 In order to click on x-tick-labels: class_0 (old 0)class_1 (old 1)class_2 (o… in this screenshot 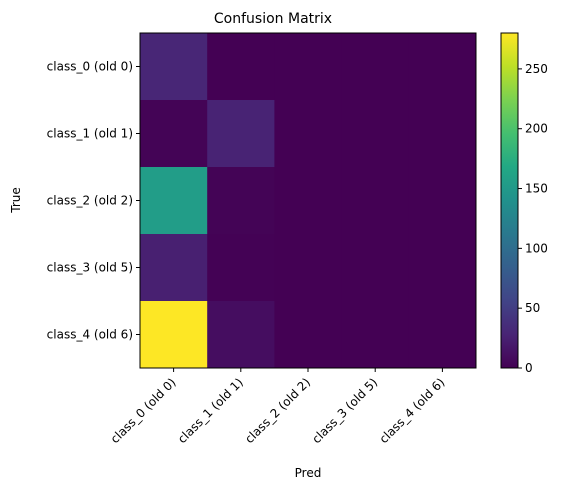, I will do `click(278, 407)`.